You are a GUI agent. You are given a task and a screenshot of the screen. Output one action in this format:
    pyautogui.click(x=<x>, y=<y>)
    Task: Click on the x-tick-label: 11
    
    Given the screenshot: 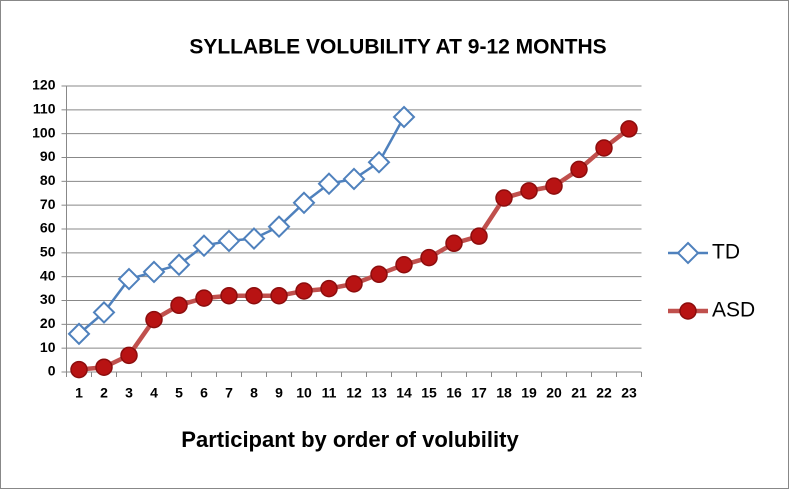 What is the action you would take?
    pyautogui.click(x=329, y=393)
    